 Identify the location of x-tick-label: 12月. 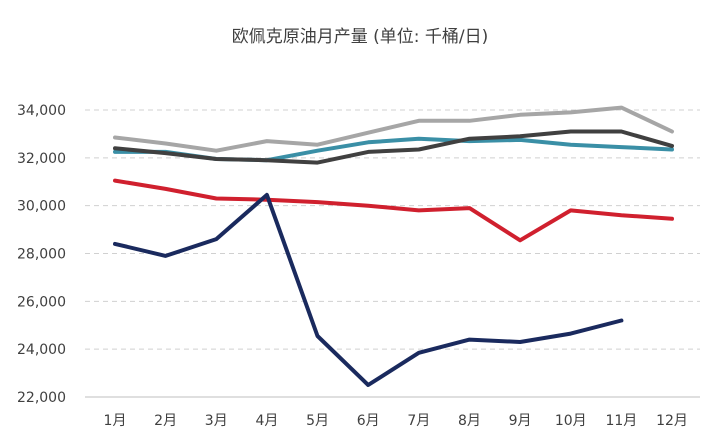
(672, 421).